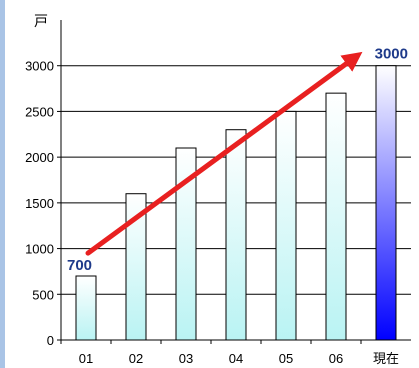  Describe the element at coordinates (41, 22) in the screenshot. I see `unit-label: 戸` at that location.